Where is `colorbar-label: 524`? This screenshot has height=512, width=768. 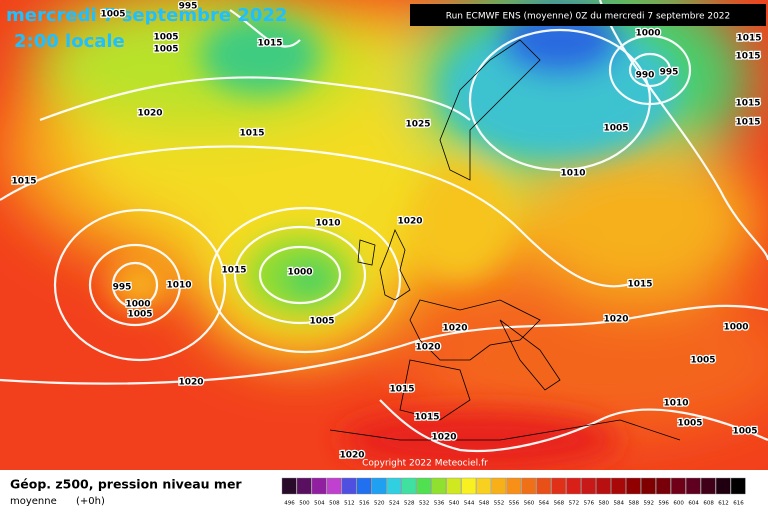
colorbar-label: 524 is located at coordinates (394, 504).